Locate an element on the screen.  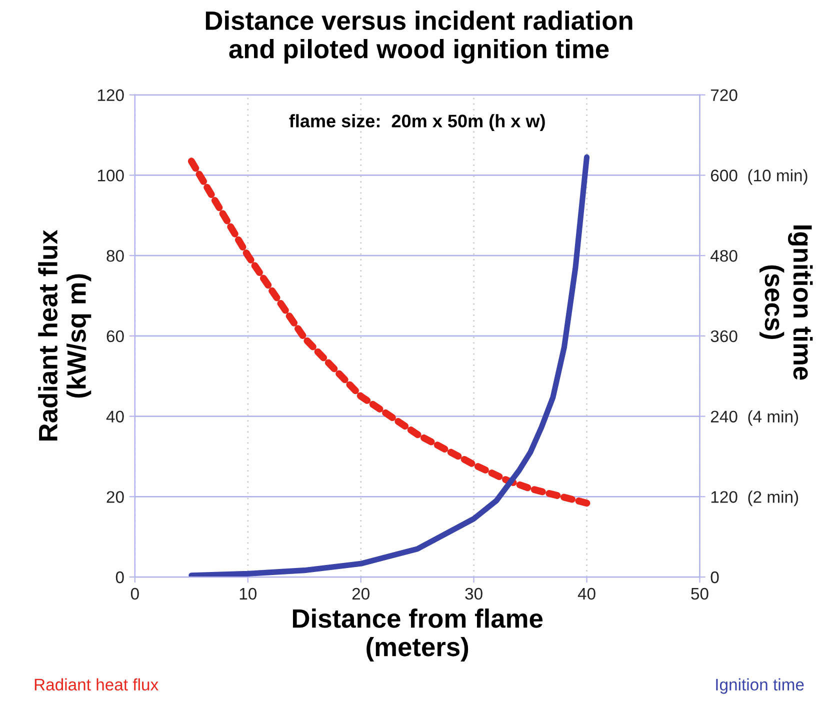
y-tick-label: 120 is located at coordinates (111, 95).